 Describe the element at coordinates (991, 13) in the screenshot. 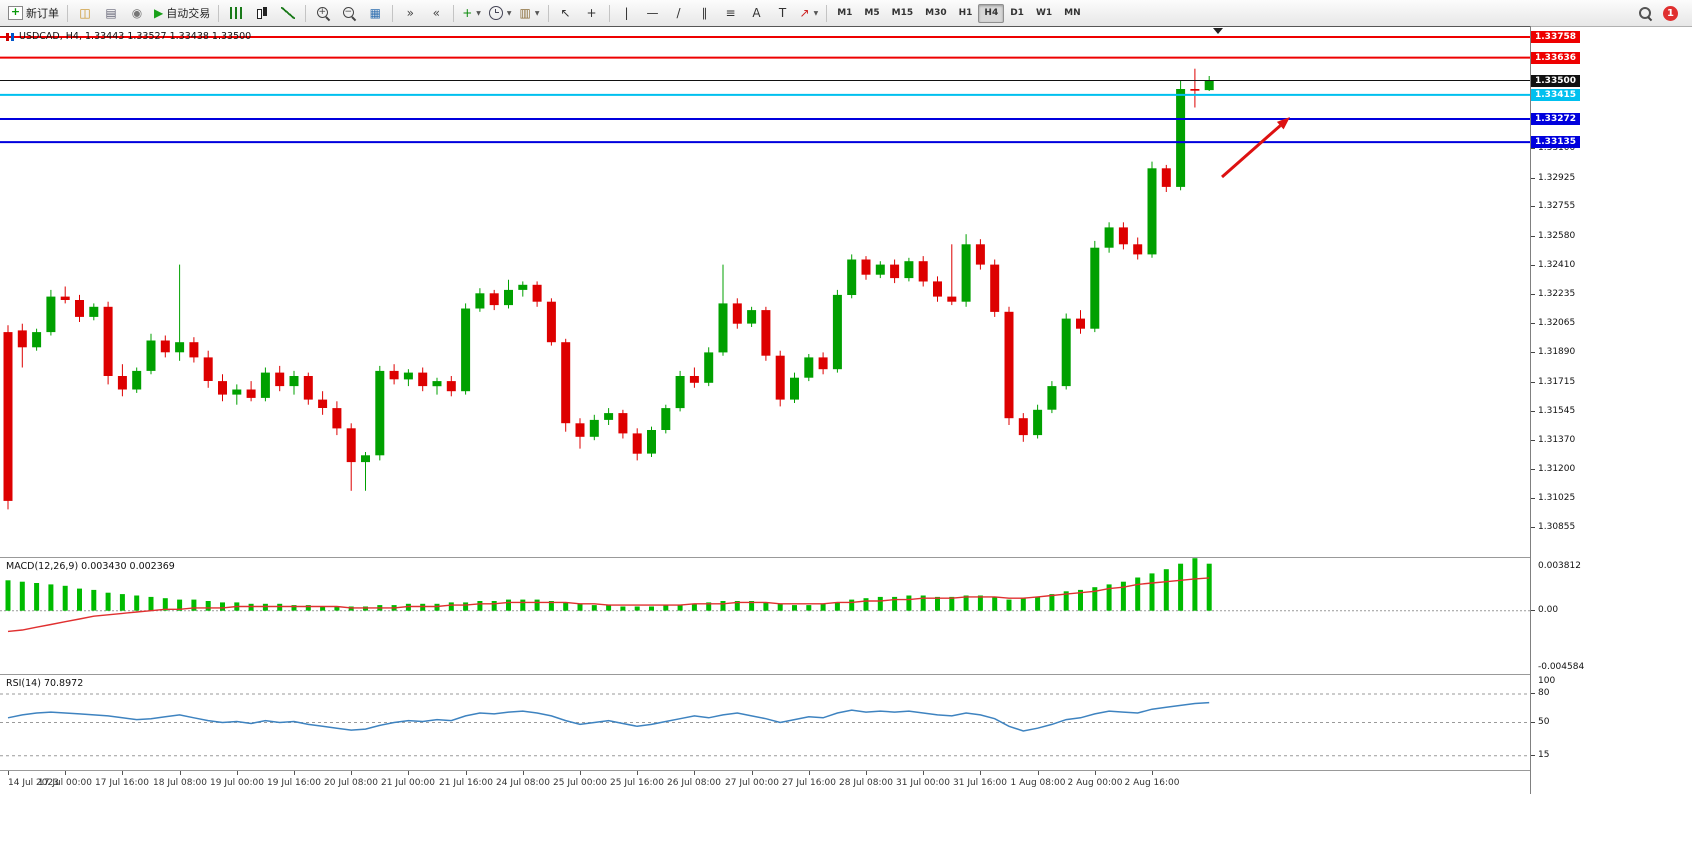

I see `timeframe-h4: H4` at that location.